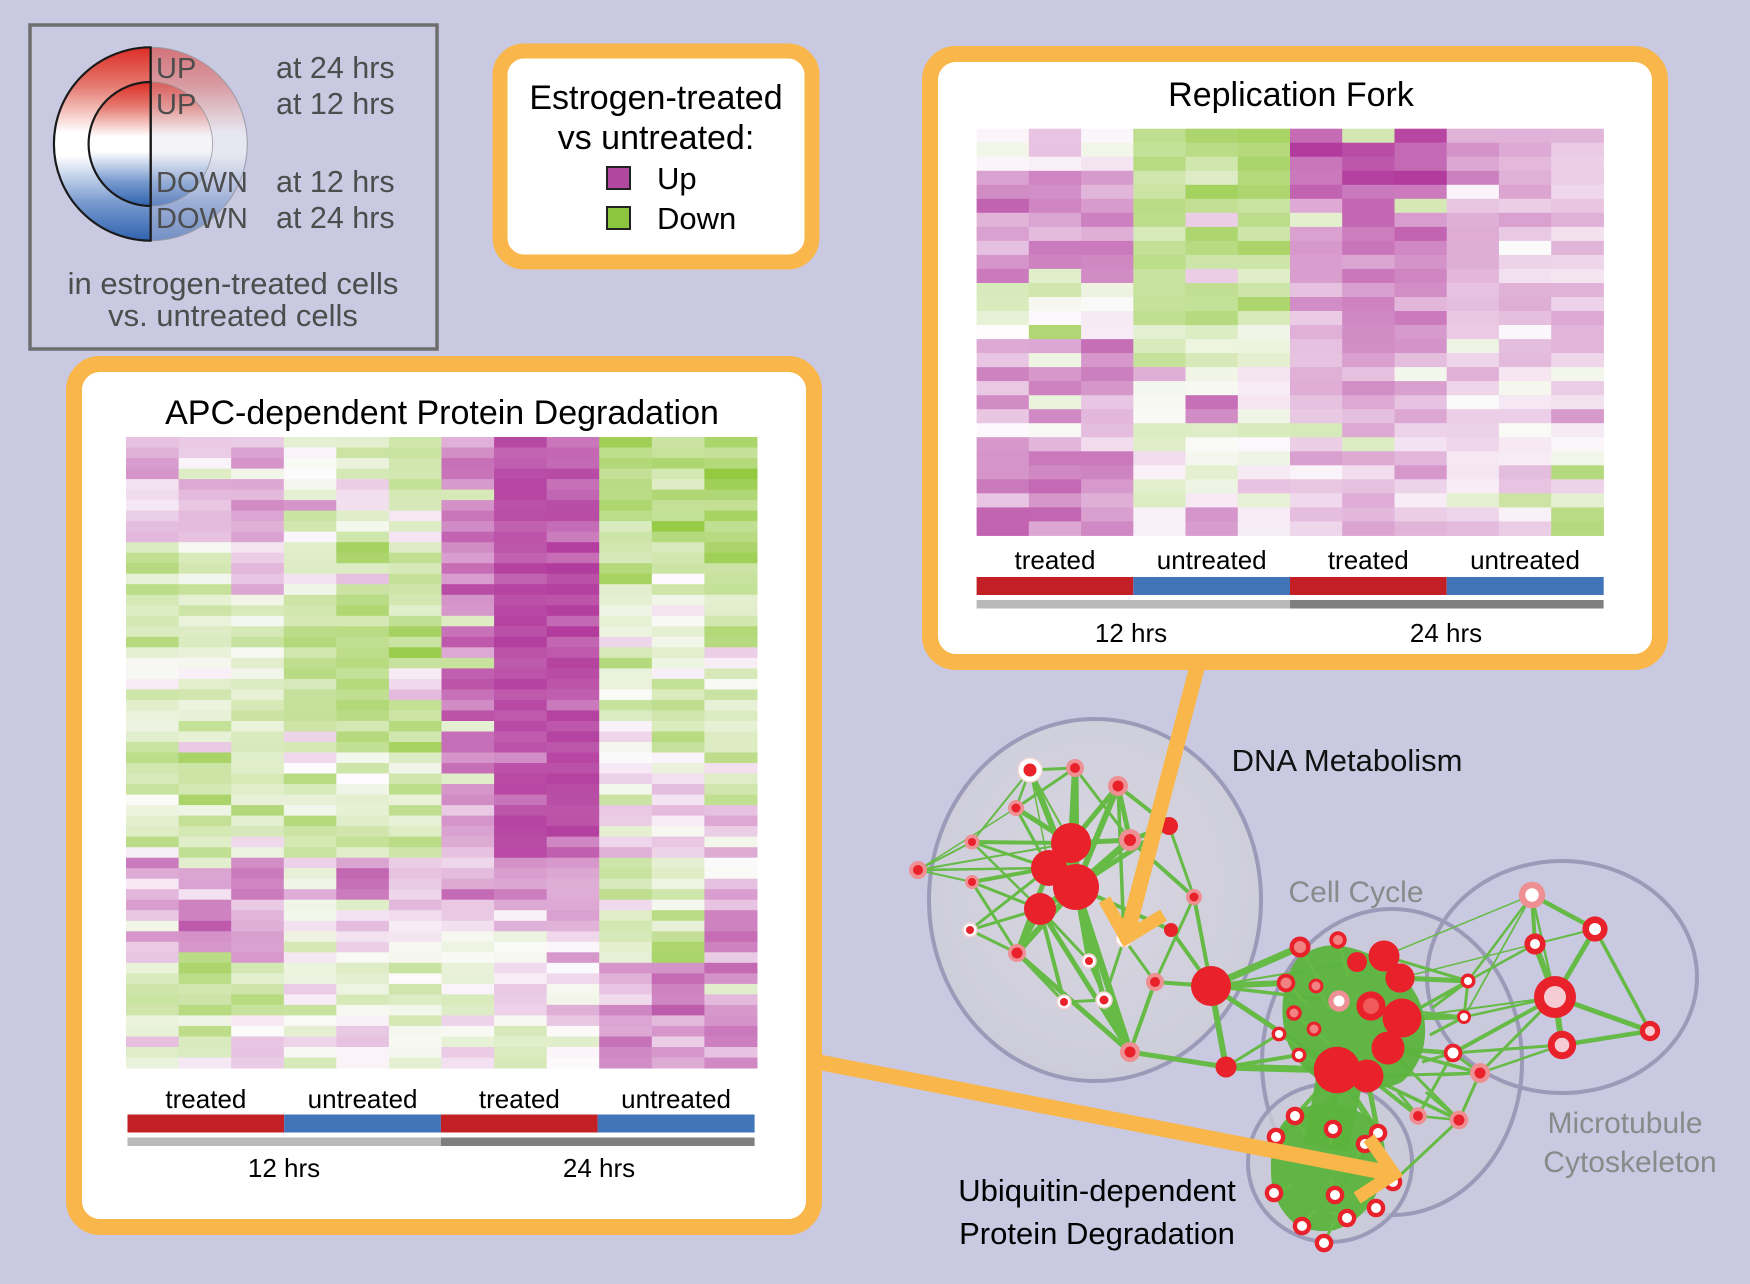 The width and height of the screenshot is (1750, 1284). What do you see at coordinates (1355, 892) in the screenshot?
I see `svg-text: Cell Cycle` at bounding box center [1355, 892].